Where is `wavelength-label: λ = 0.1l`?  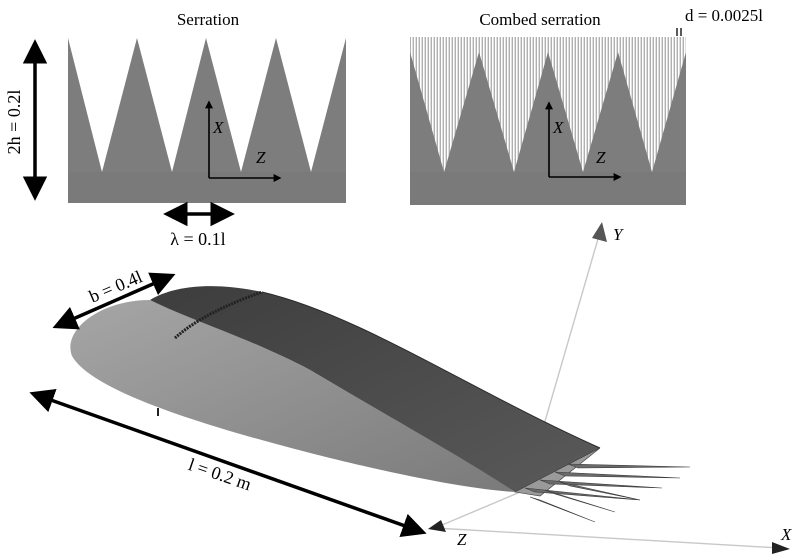 wavelength-label: λ = 0.1l is located at coordinates (197, 239).